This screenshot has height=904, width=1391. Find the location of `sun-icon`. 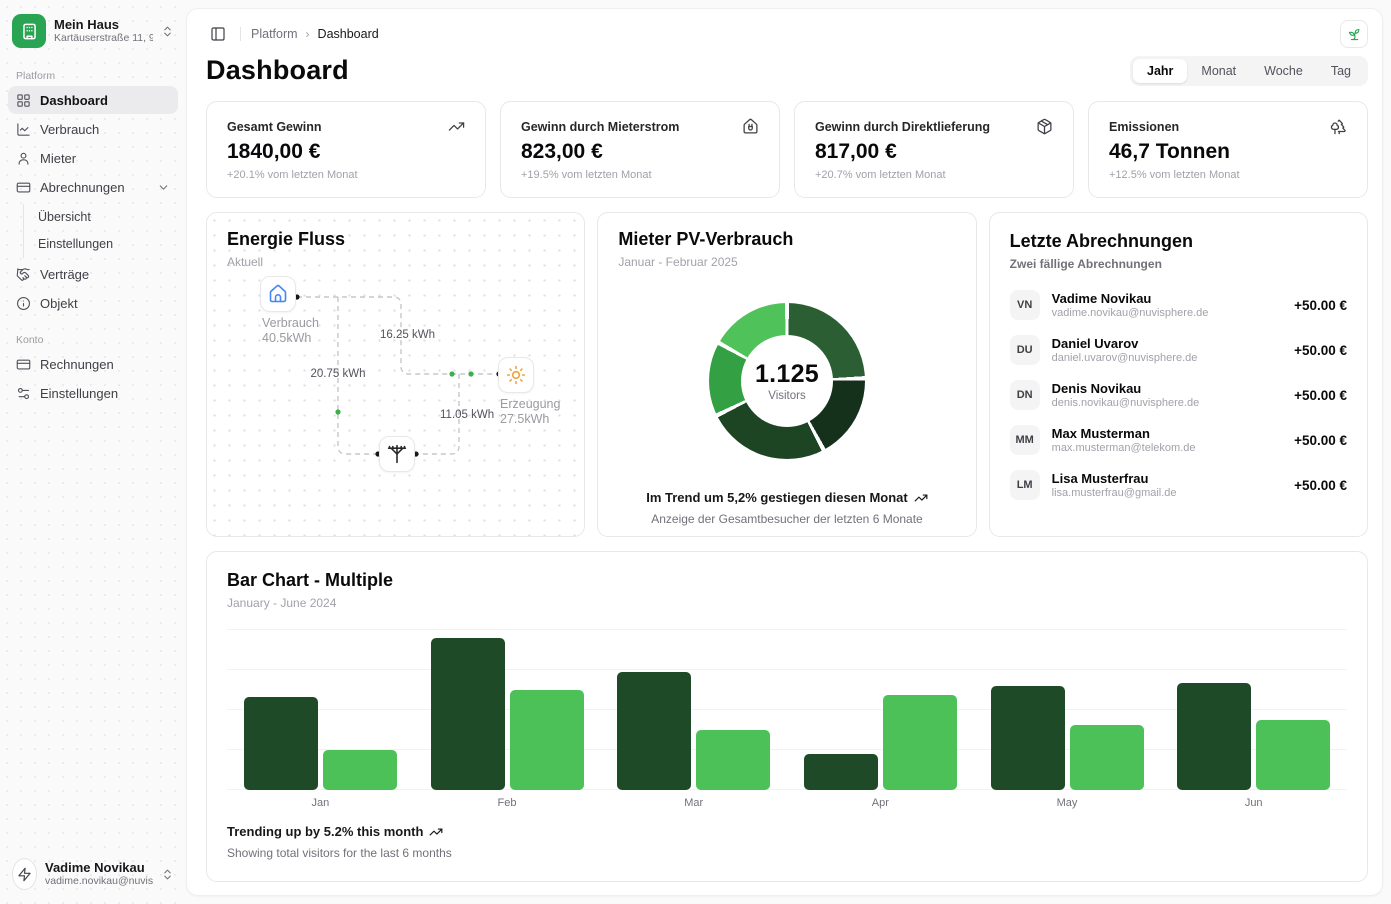

sun-icon is located at coordinates (516, 375).